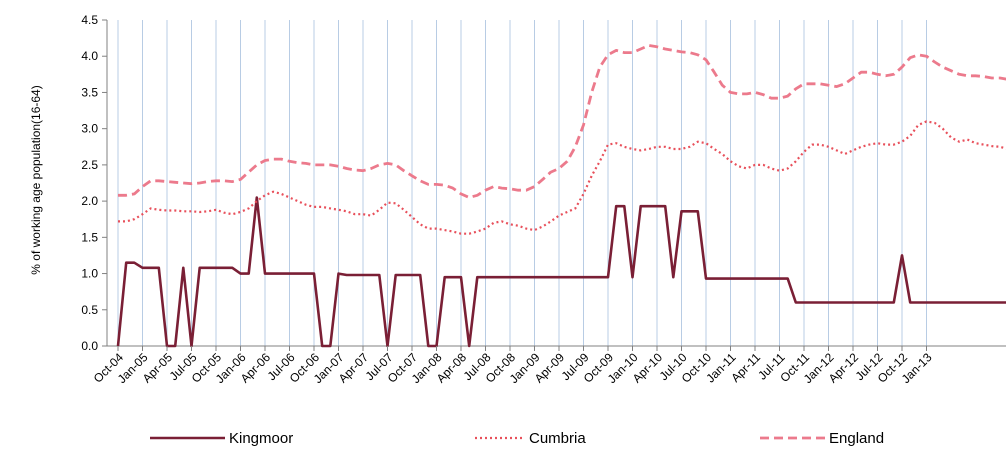 This screenshot has width=1006, height=452. Describe the element at coordinates (94, 183) in the screenshot. I see `y-tick-labels: 0.0 0.5 1.0 1.5 2.0 2.5 3.0 3.5 4.0 4.5` at that location.